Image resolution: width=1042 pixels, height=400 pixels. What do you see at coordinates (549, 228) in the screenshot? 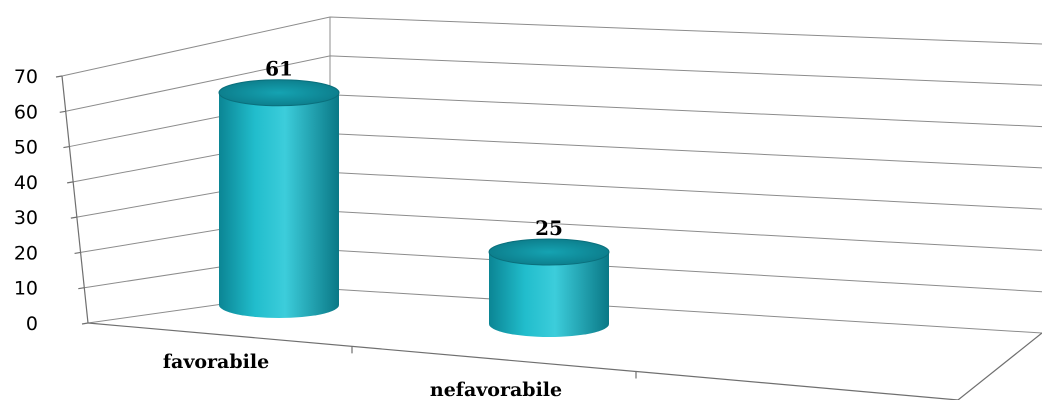
I see `data-label: 25` at bounding box center [549, 228].